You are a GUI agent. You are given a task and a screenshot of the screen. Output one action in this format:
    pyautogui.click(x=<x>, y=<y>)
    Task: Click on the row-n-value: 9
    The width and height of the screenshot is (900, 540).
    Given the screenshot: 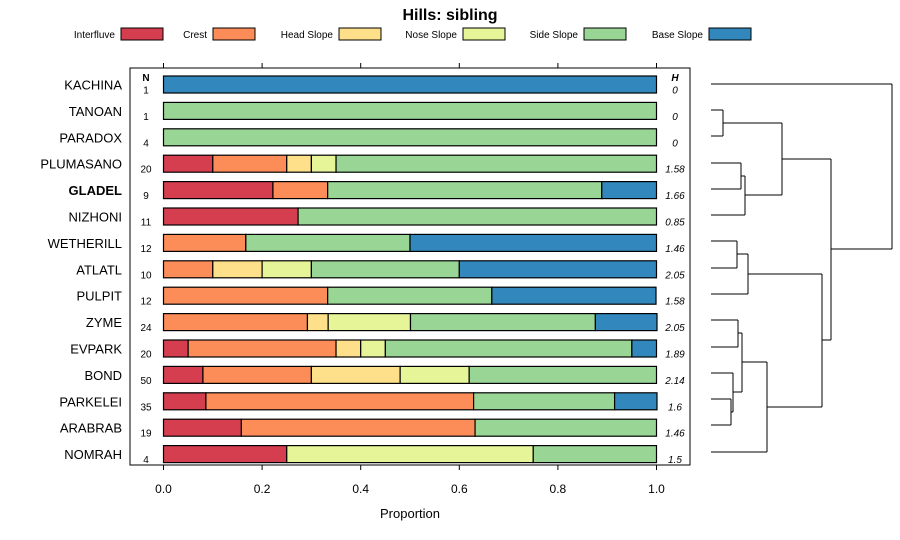 What is the action you would take?
    pyautogui.click(x=146, y=196)
    